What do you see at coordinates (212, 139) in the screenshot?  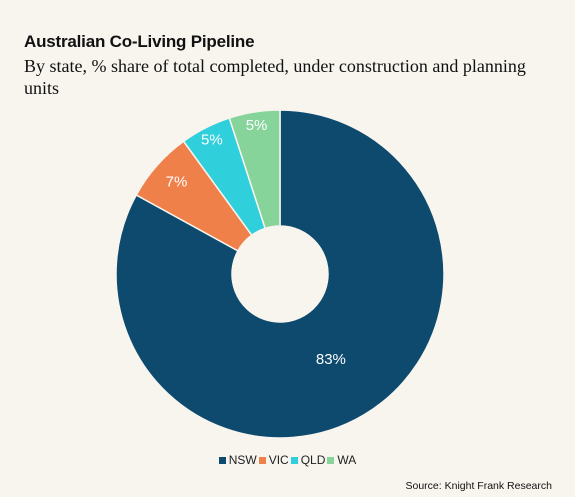 I see `data-label-qld: 5%` at bounding box center [212, 139].